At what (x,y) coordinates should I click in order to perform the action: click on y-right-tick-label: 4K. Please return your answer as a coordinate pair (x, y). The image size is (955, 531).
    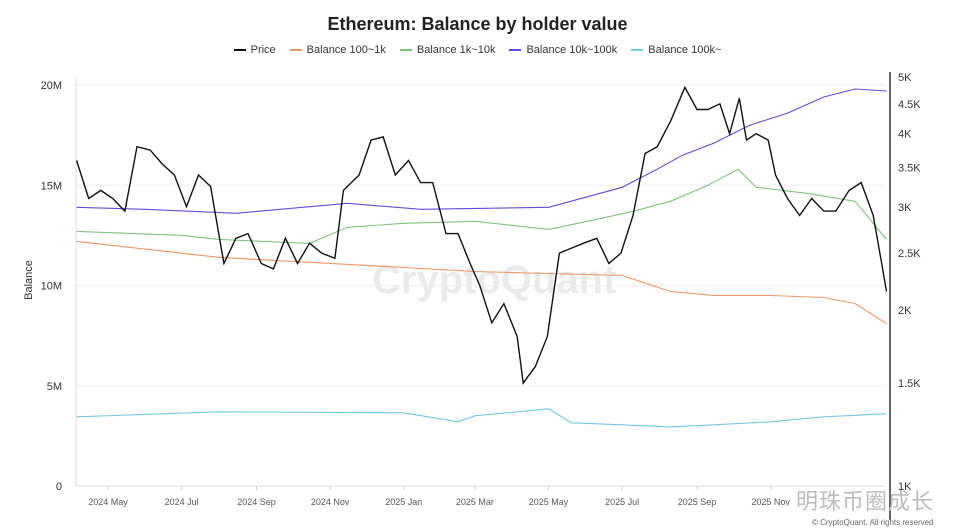
    Looking at the image, I should click on (905, 135).